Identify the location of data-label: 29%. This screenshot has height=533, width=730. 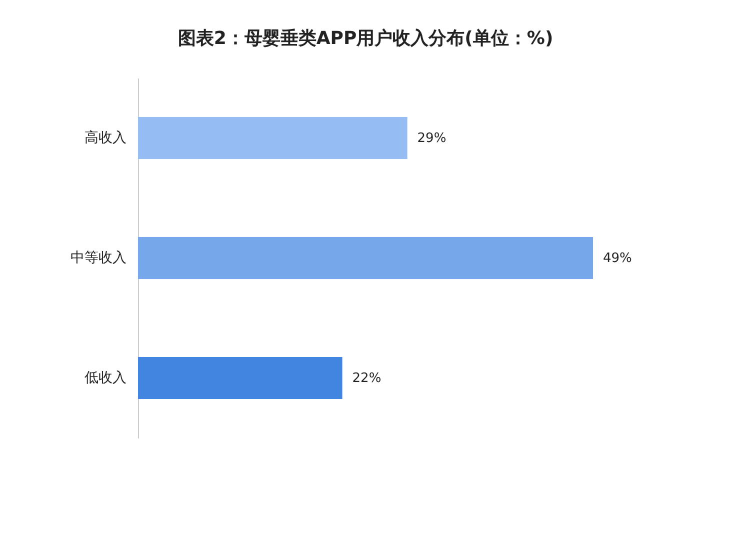
(431, 138).